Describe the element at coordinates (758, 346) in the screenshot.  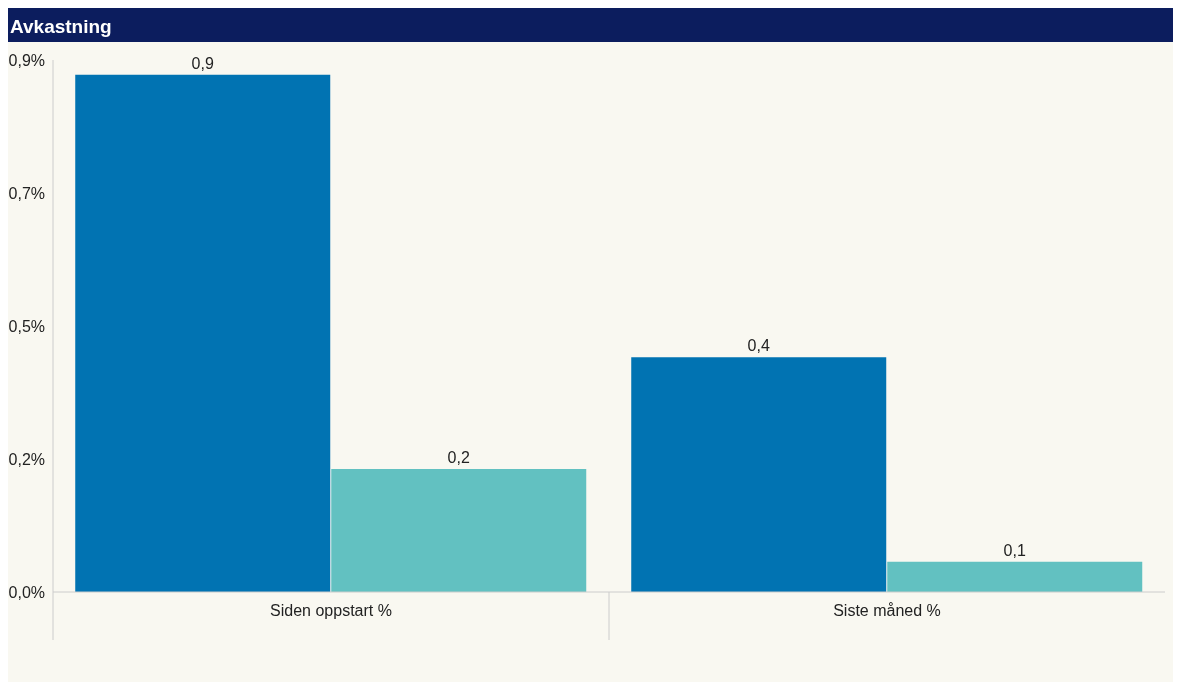
I see `data-label: 0,4` at that location.